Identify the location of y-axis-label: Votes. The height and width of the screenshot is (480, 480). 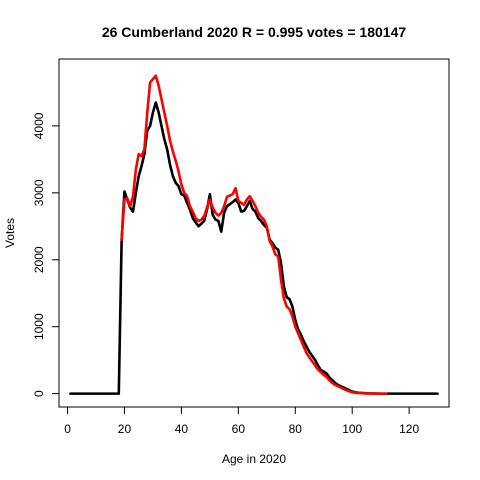
(10, 233).